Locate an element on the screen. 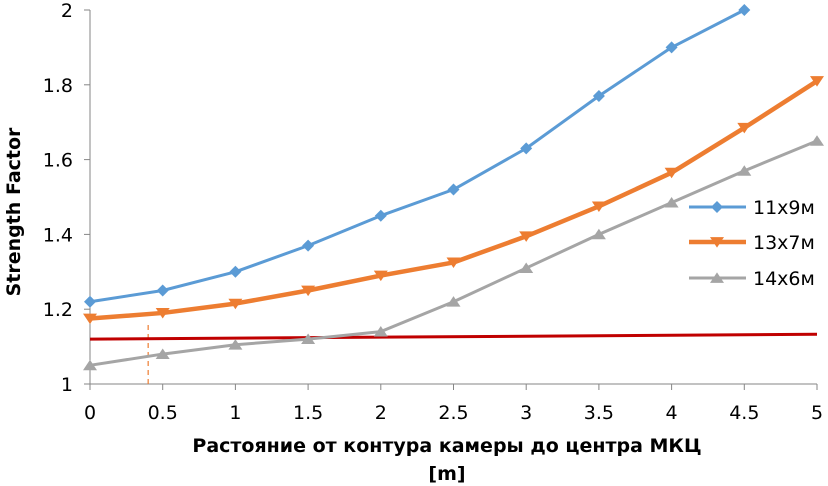 This screenshot has width=828, height=486. y-tick-label: 1.2 is located at coordinates (58, 310).